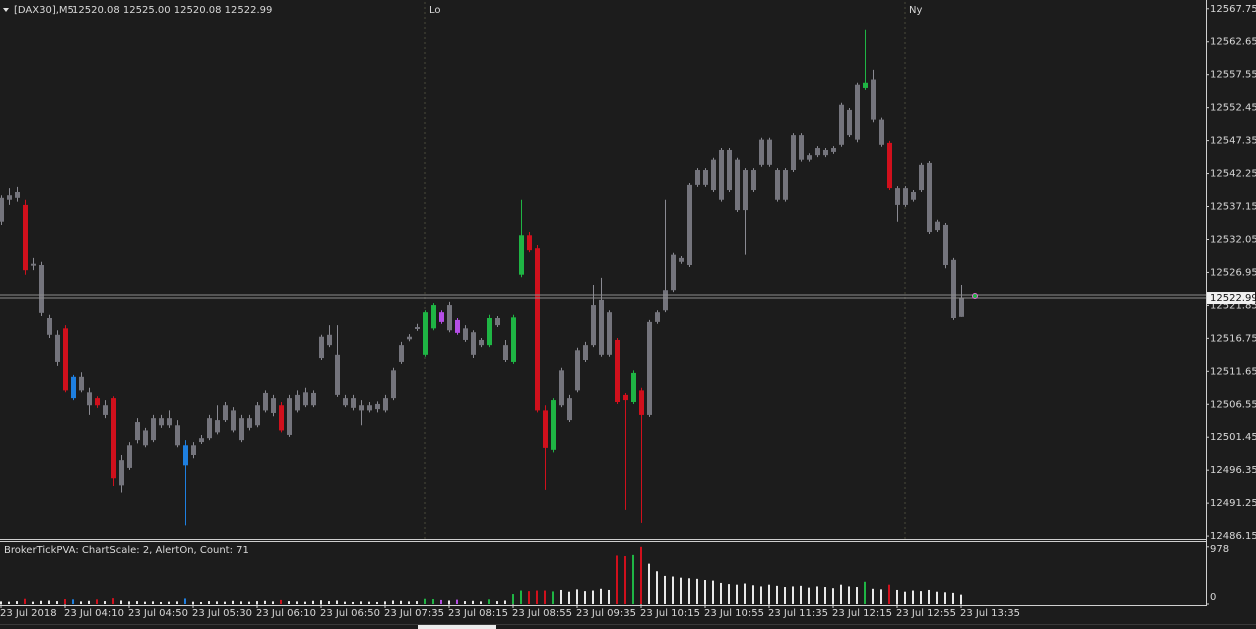  What do you see at coordinates (542, 613) in the screenshot?
I see `x-tick-label: 23 Jul 08:55` at bounding box center [542, 613].